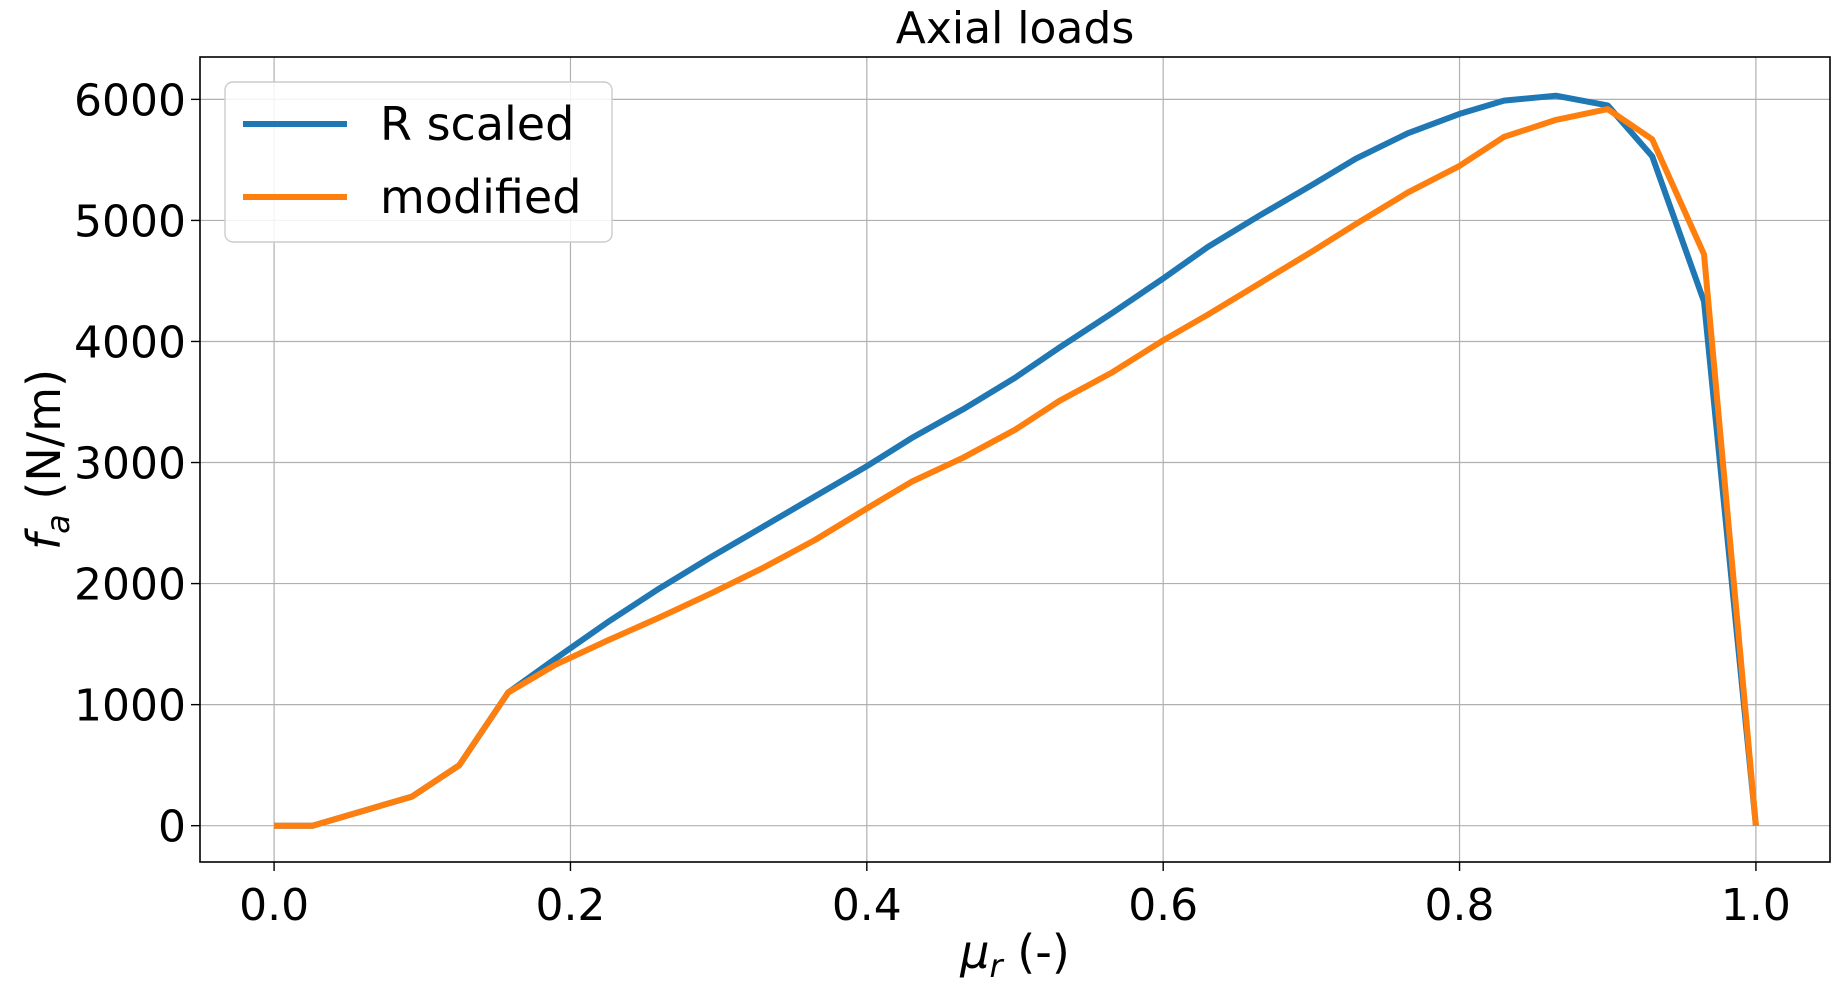  I want to click on y-axis-unit: (N/m), so click(44, 441).